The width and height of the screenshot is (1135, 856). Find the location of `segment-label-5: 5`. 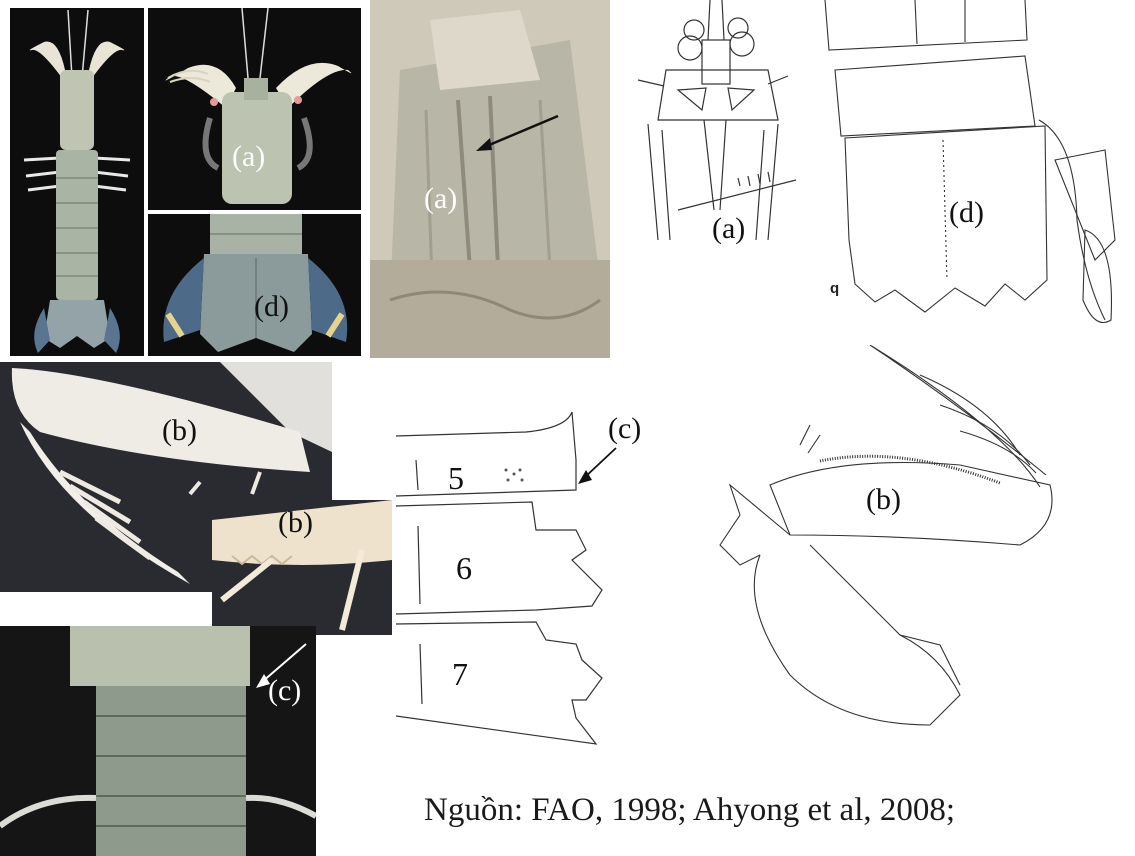

segment-label-5: 5 is located at coordinates (456, 478).